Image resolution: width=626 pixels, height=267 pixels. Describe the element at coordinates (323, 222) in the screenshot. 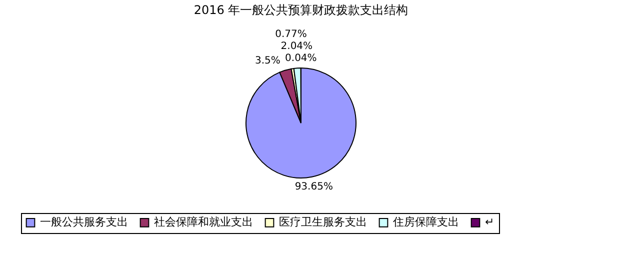

I see `legend-label: 医疗卫生服务支出` at that location.